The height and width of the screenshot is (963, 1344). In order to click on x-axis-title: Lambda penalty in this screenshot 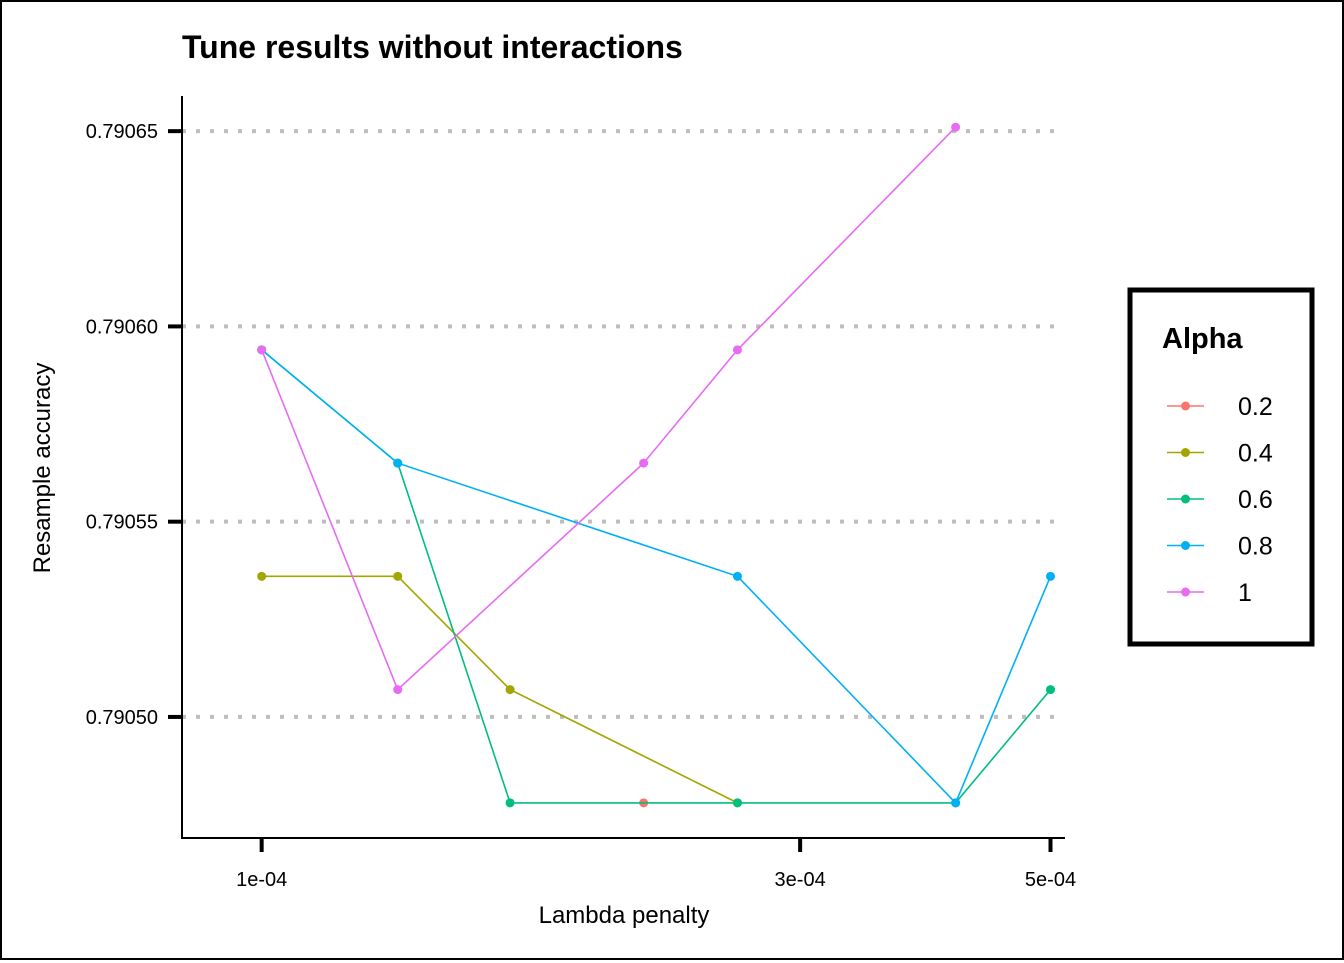, I will do `click(624, 915)`.